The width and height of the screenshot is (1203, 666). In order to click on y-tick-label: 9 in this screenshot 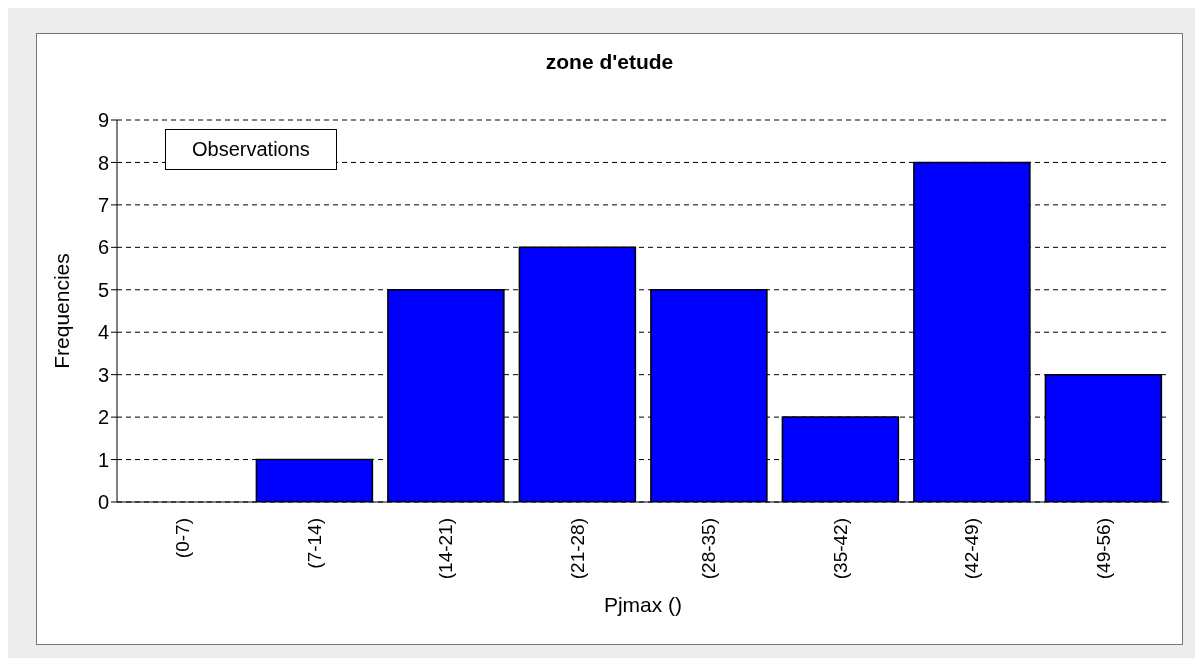, I will do `click(103, 120)`.